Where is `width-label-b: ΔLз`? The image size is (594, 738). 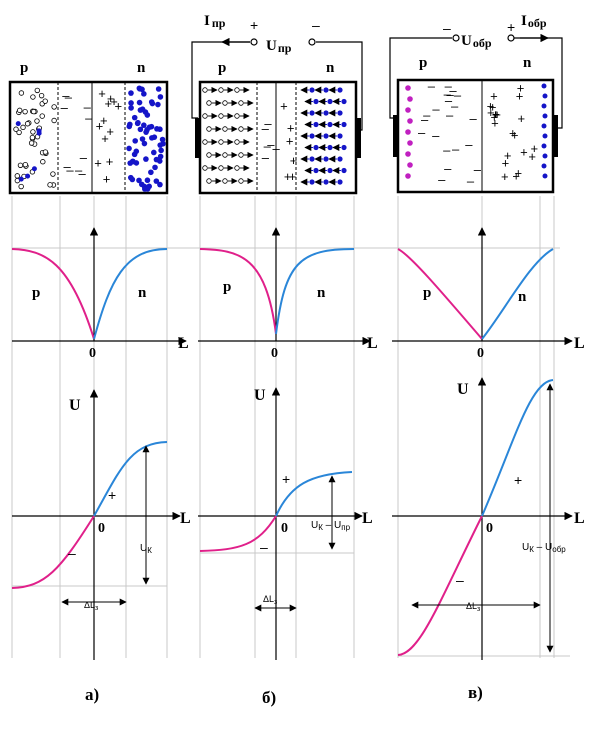
width-label-b: ΔLз is located at coordinates (270, 600).